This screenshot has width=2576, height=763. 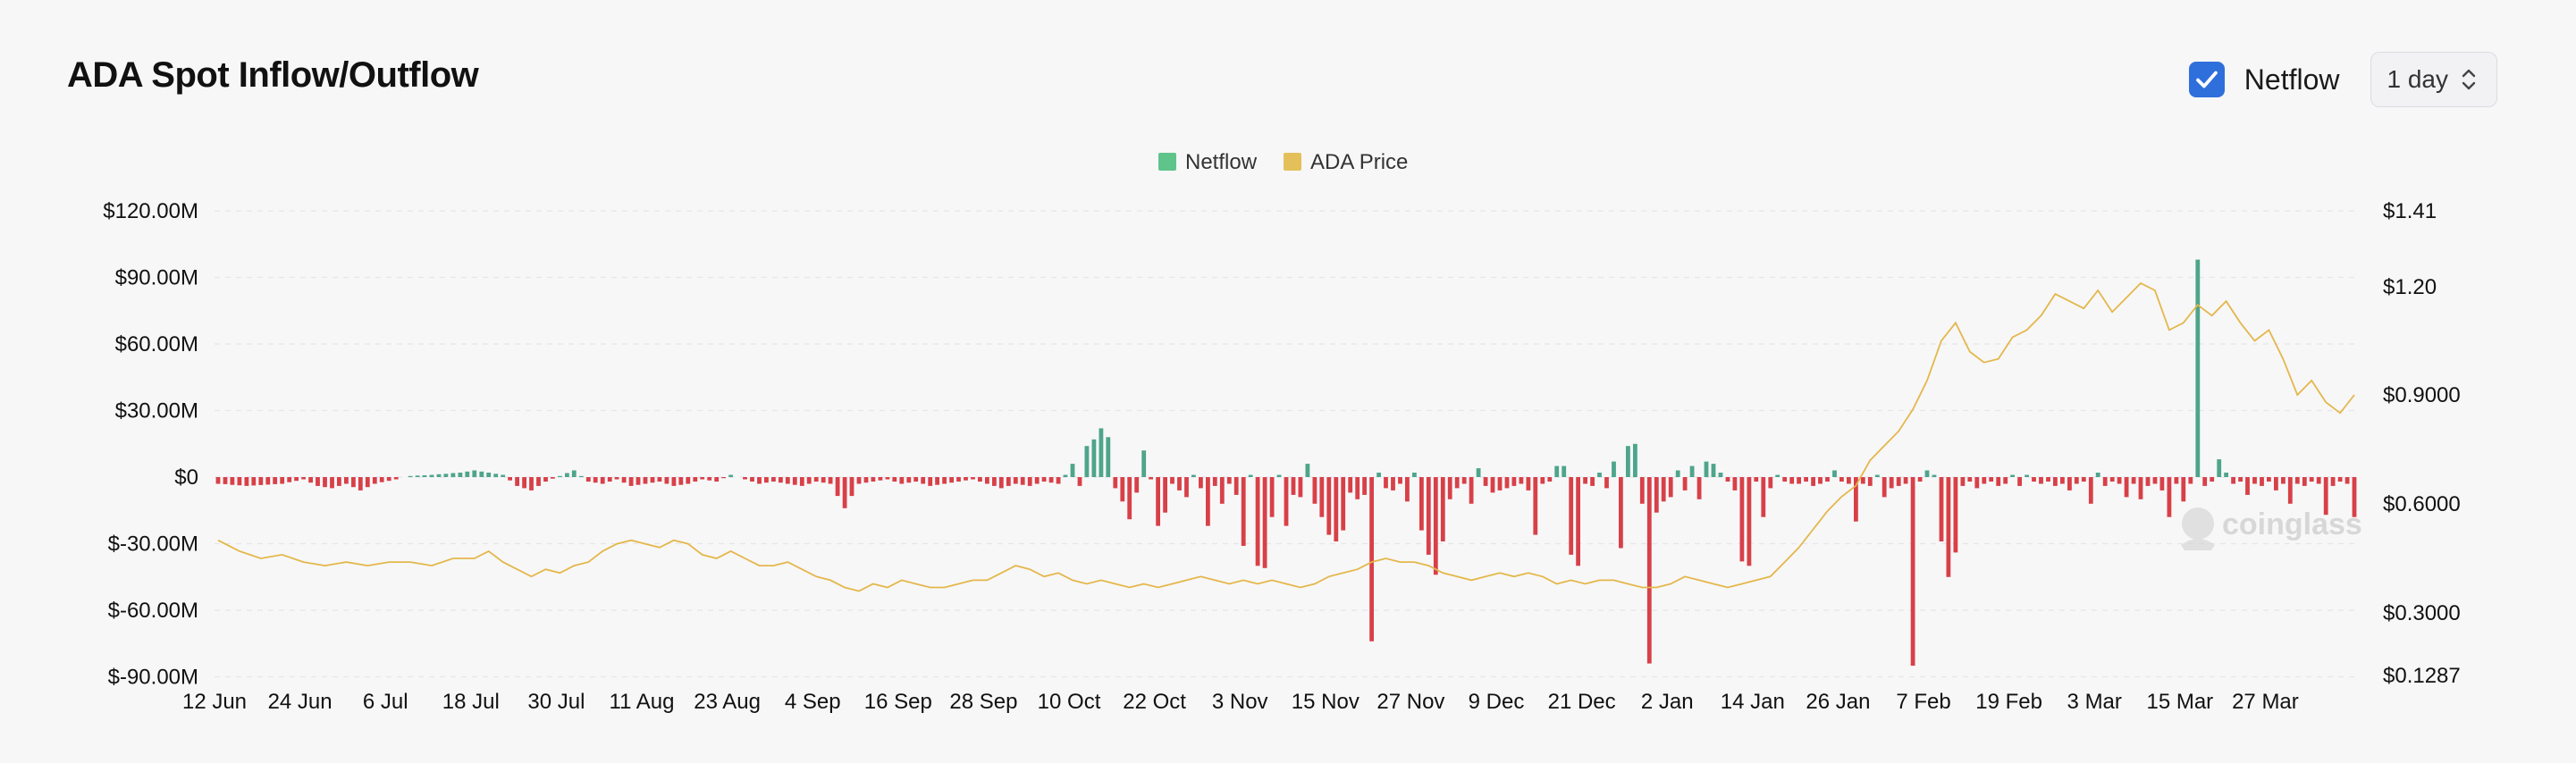 What do you see at coordinates (2207, 79) in the screenshot?
I see `netflow-checkbox` at bounding box center [2207, 79].